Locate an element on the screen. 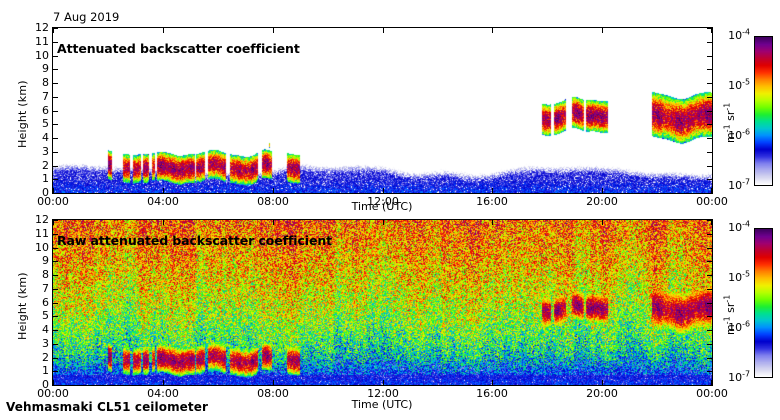 The width and height of the screenshot is (780, 420). y-tick-label-1: 1 is located at coordinates (45, 178).